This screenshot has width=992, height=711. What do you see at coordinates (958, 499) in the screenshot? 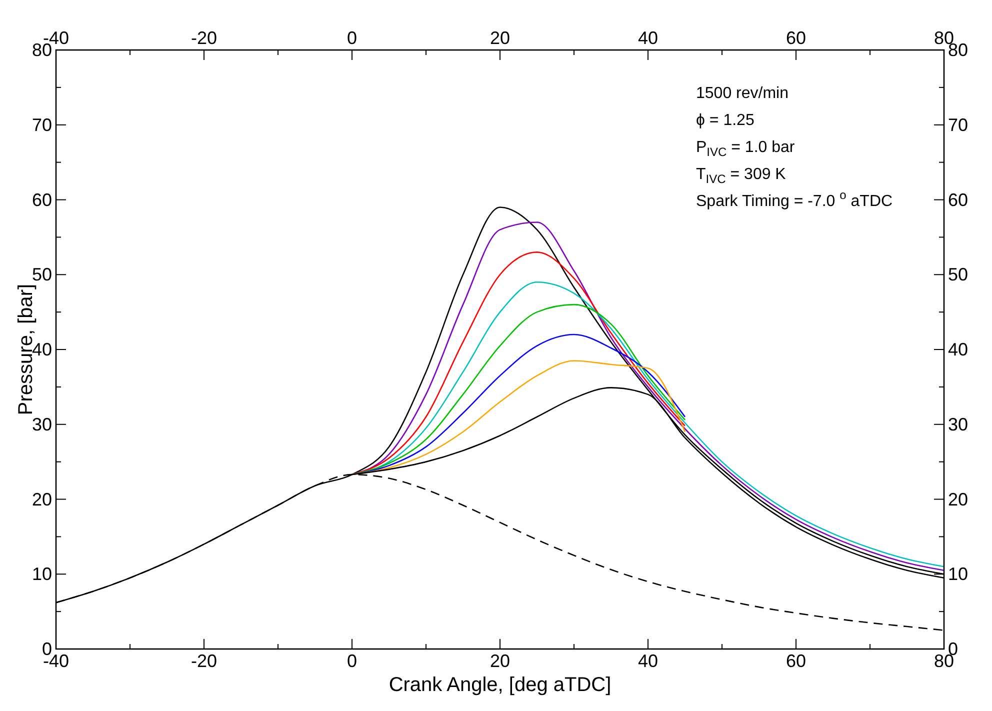
I see `y2-tick-label: 20` at bounding box center [958, 499].